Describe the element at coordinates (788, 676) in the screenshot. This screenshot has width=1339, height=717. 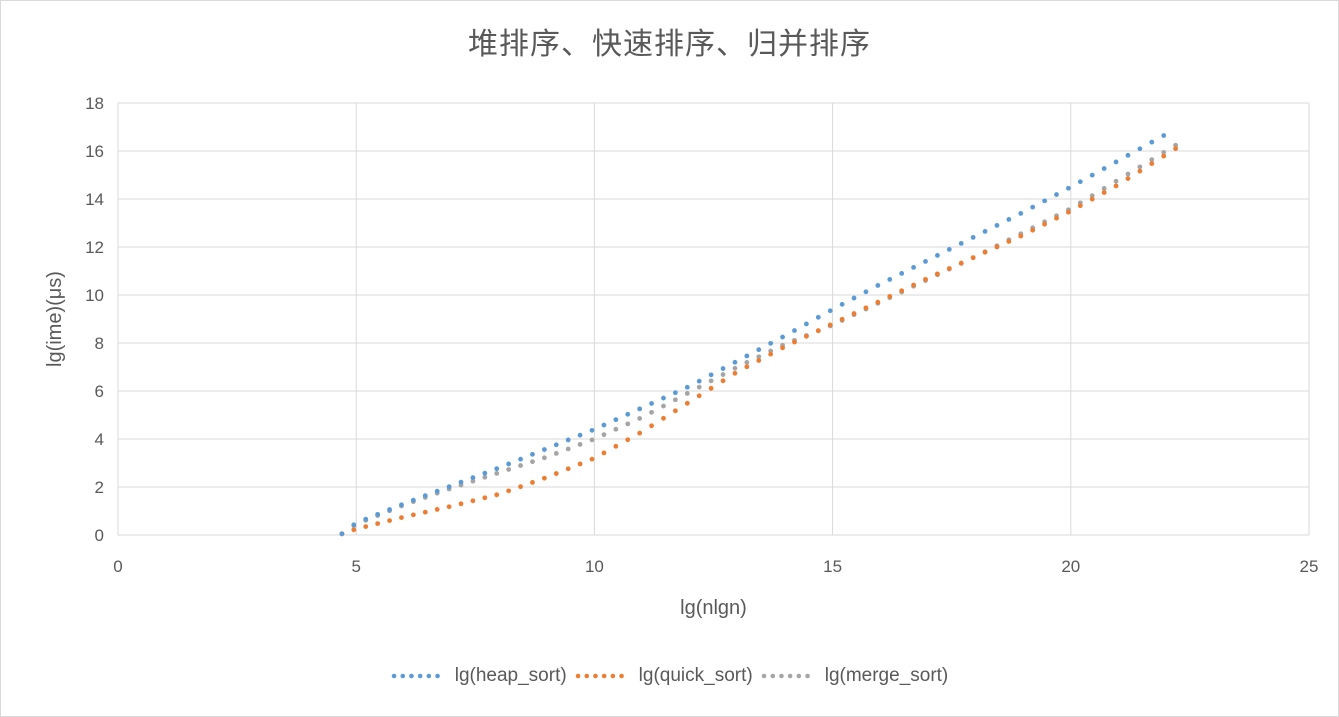
I see `legend-swatch-merge-sort` at that location.